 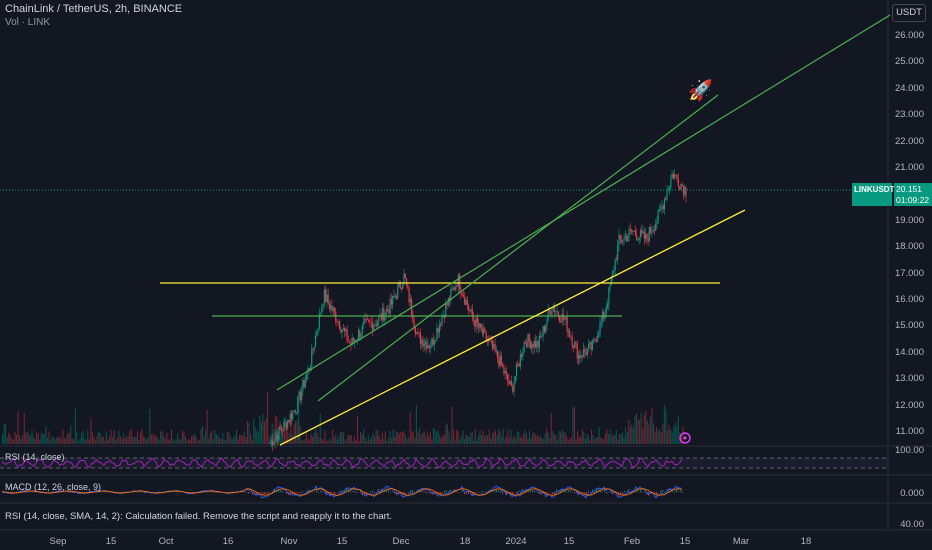 I want to click on alert-icon, so click(x=685, y=438).